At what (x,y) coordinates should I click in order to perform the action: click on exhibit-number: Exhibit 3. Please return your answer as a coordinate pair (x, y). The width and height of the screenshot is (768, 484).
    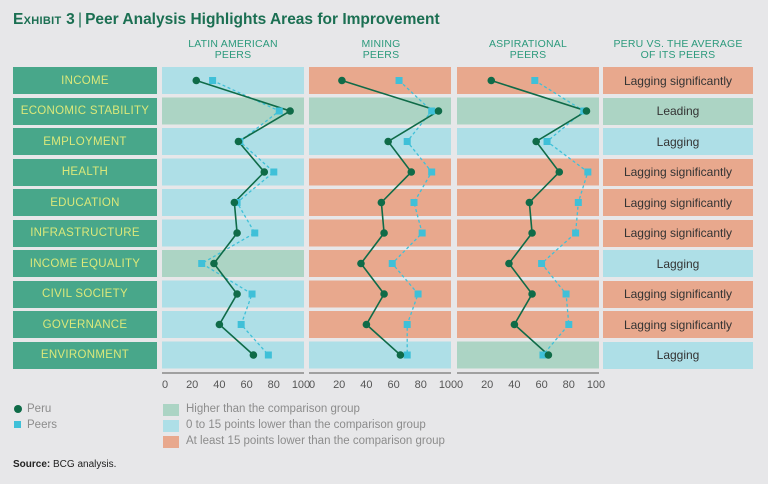
    Looking at the image, I should click on (44, 19).